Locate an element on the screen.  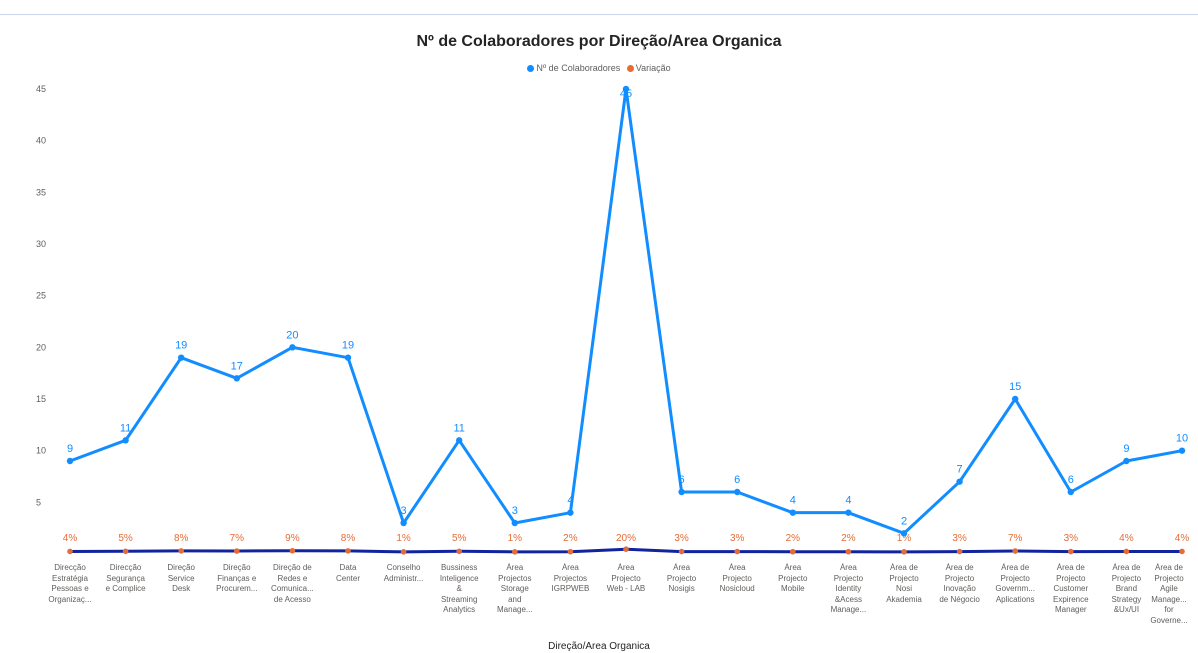
colaboradores-data-label: 45 is located at coordinates (626, 94).